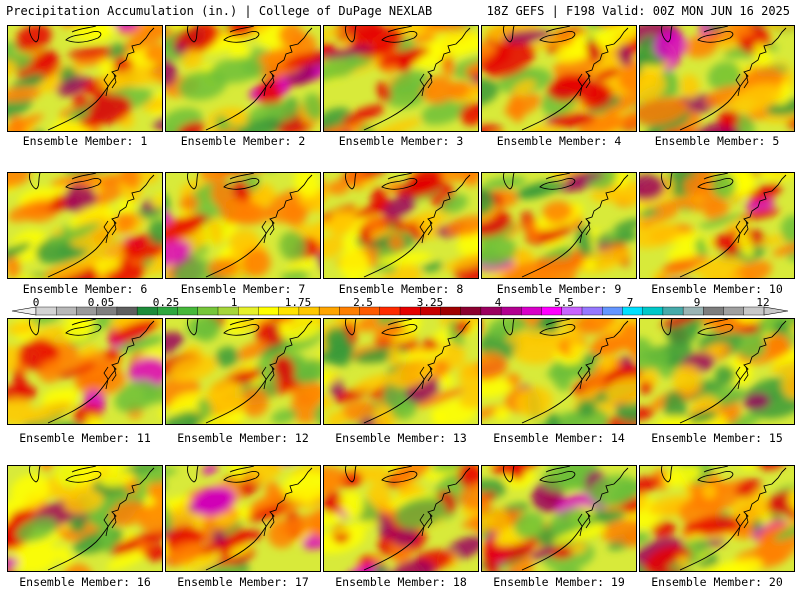 Image resolution: width=800 pixels, height=600 pixels. Describe the element at coordinates (564, 302) in the screenshot. I see `colorbar-tick-label: 5.5` at that location.